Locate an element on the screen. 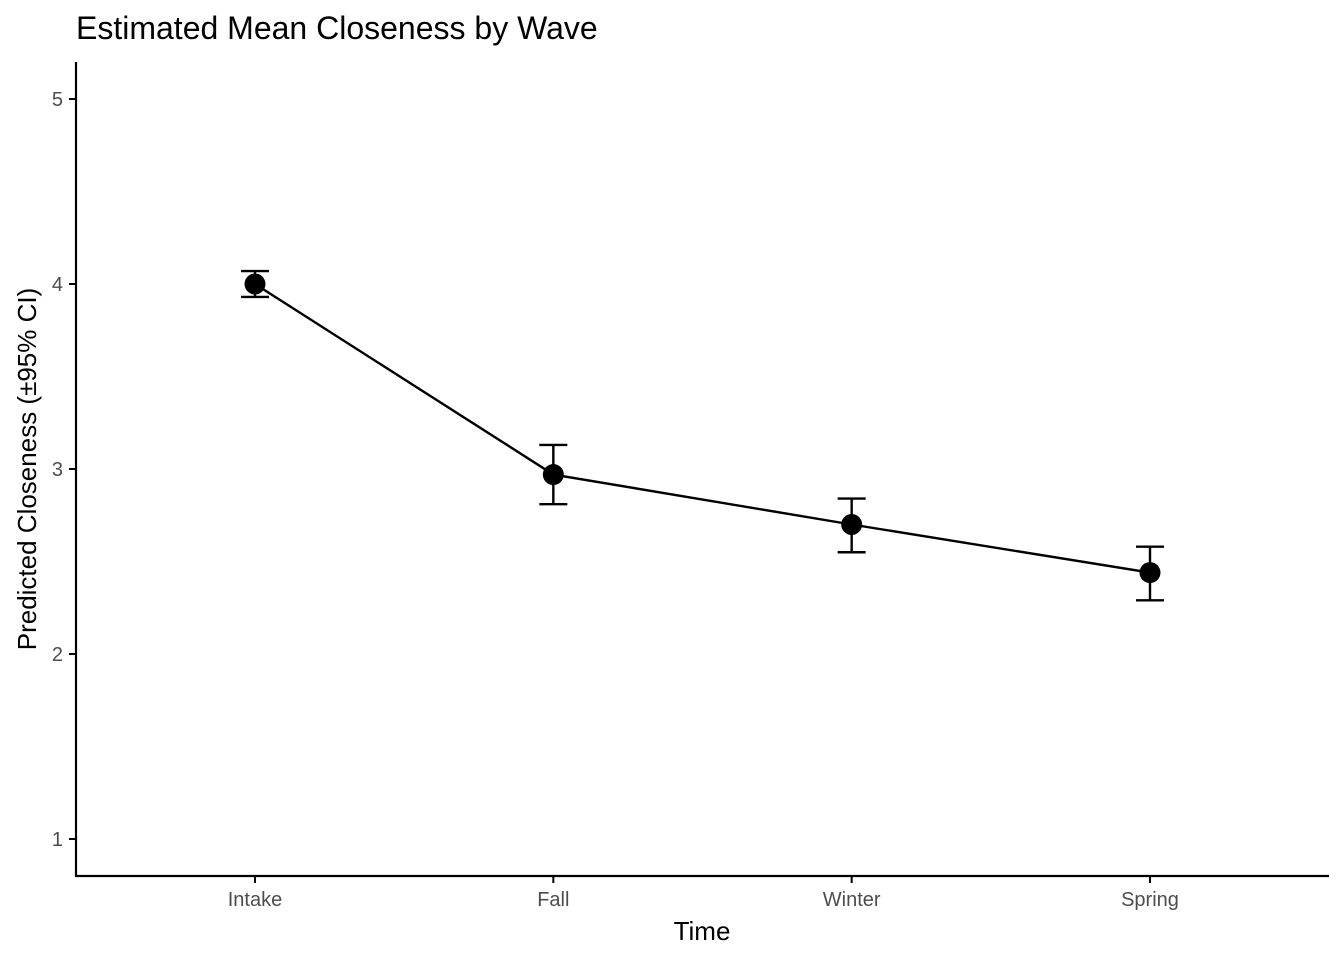 The image size is (1344, 960). y-tick-label: 4 is located at coordinates (57, 285).